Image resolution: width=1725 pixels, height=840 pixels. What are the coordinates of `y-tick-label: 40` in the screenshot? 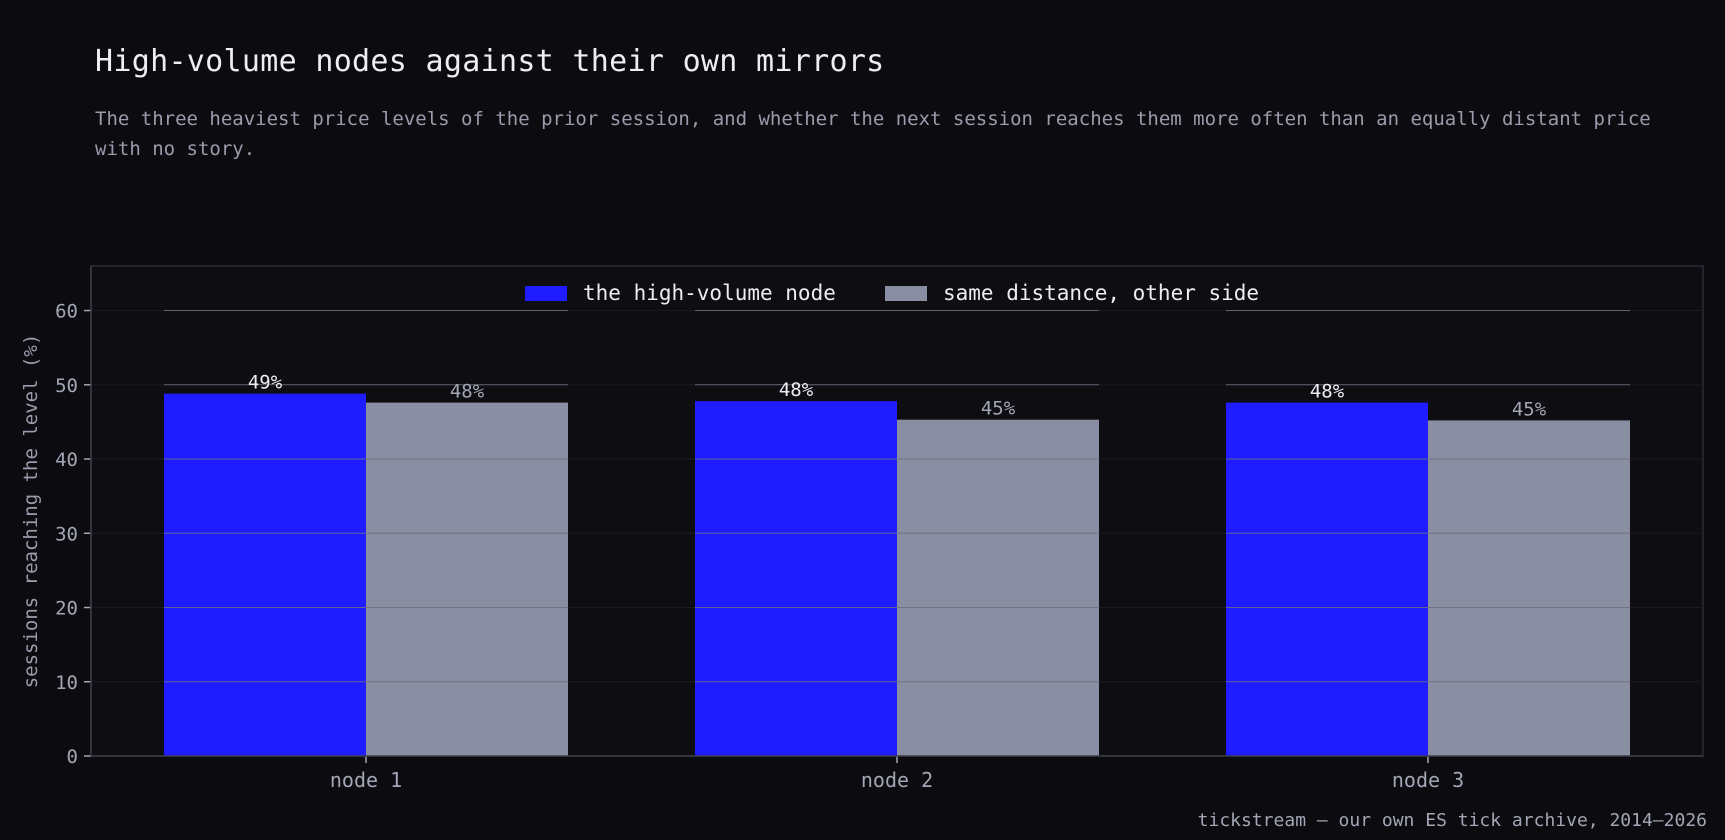 It's located at (66, 460).